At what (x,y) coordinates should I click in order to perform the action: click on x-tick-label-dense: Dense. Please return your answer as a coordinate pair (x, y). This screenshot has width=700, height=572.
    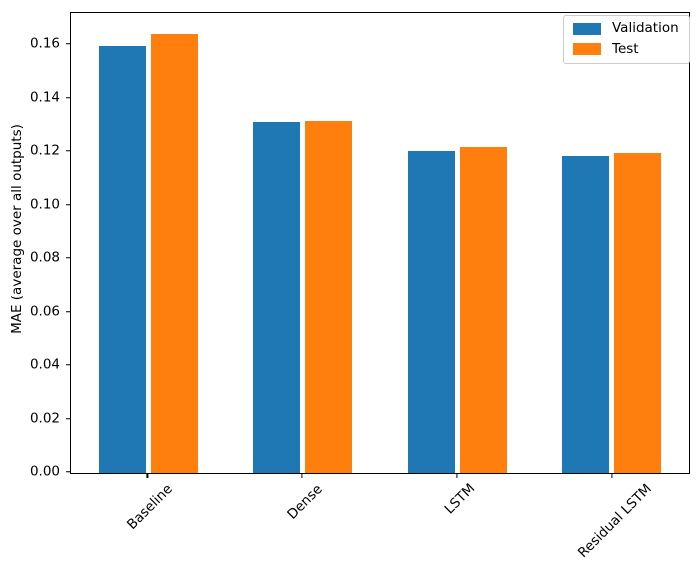
    Looking at the image, I should click on (305, 502).